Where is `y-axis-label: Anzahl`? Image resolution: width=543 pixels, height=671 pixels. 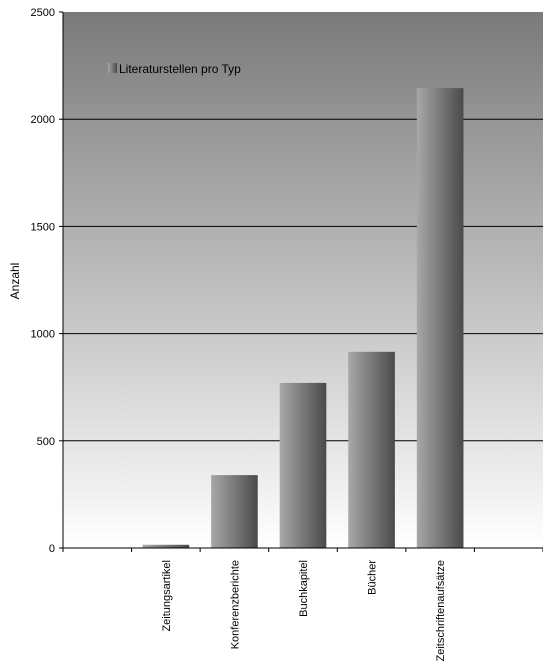
y-axis-label: Anzahl is located at coordinates (15, 281).